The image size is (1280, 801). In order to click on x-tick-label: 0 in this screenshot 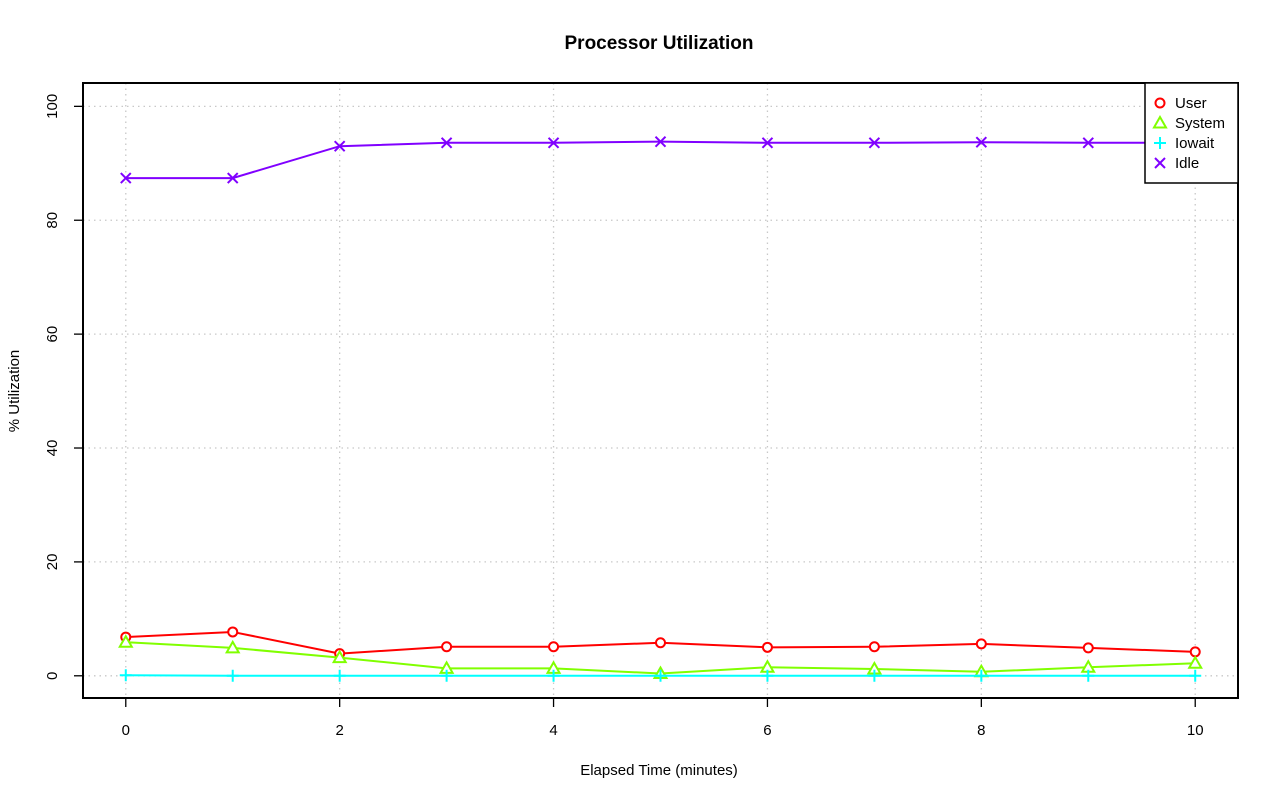, I will do `click(126, 730)`.